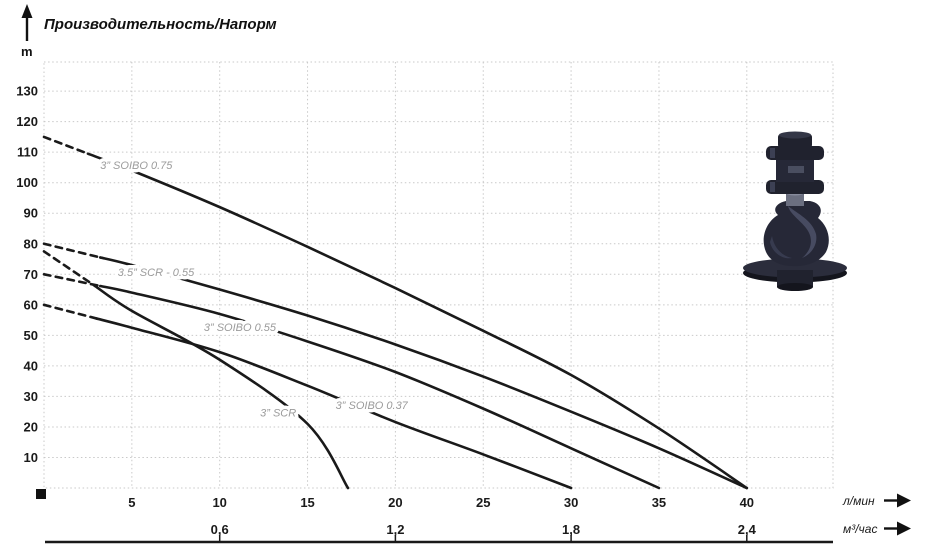 The height and width of the screenshot is (551, 929). Describe the element at coordinates (747, 529) in the screenshot. I see `svg-text: 2,4` at that location.